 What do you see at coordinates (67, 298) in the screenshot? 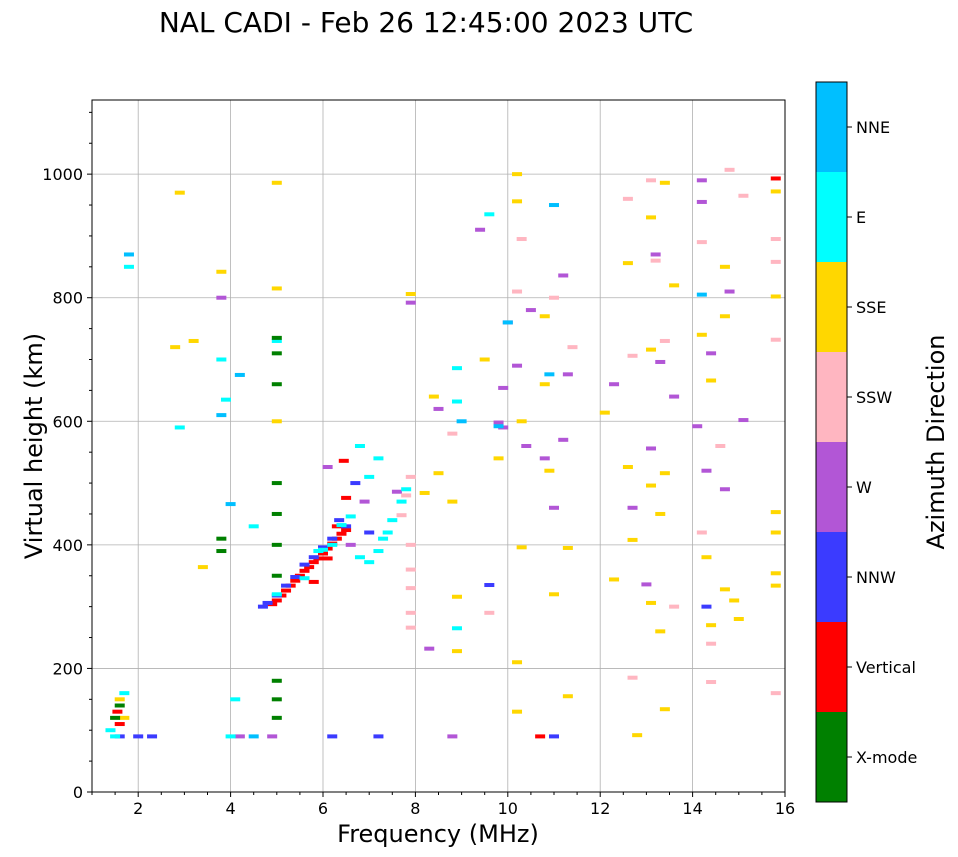
I see `y-tick-label: 800` at bounding box center [67, 298].